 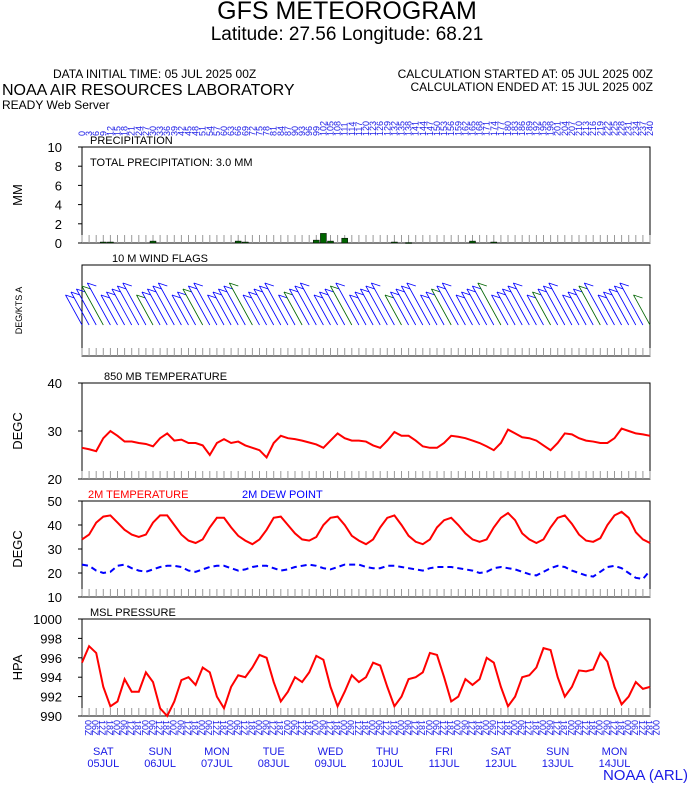 I want to click on t2m-temperature-line, so click(x=366, y=528).